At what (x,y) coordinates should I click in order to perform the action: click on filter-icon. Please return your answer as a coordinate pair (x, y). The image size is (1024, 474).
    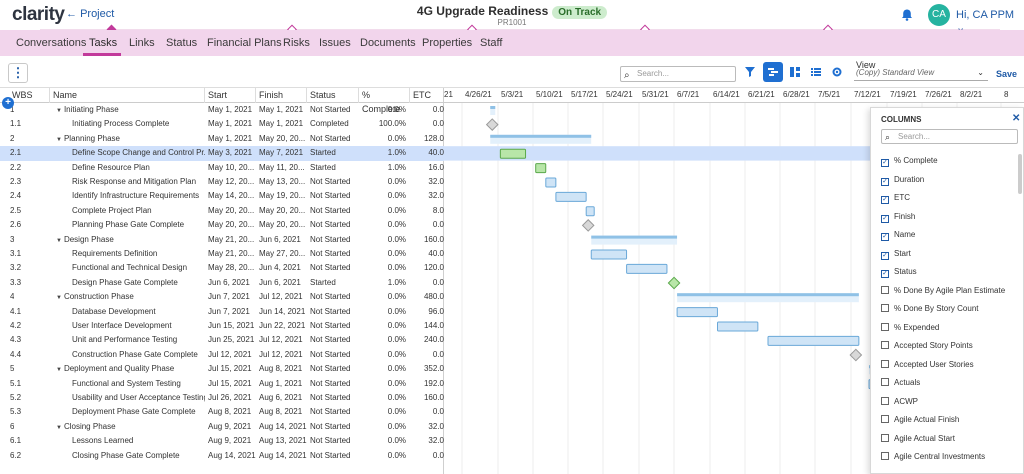
    Looking at the image, I should click on (750, 72).